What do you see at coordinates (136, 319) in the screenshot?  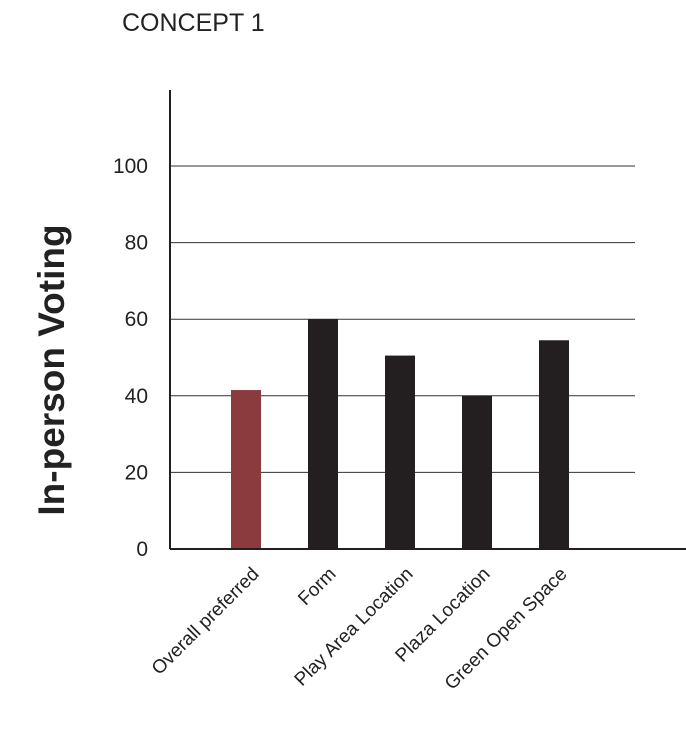 I see `y-tick-label: 60` at bounding box center [136, 319].